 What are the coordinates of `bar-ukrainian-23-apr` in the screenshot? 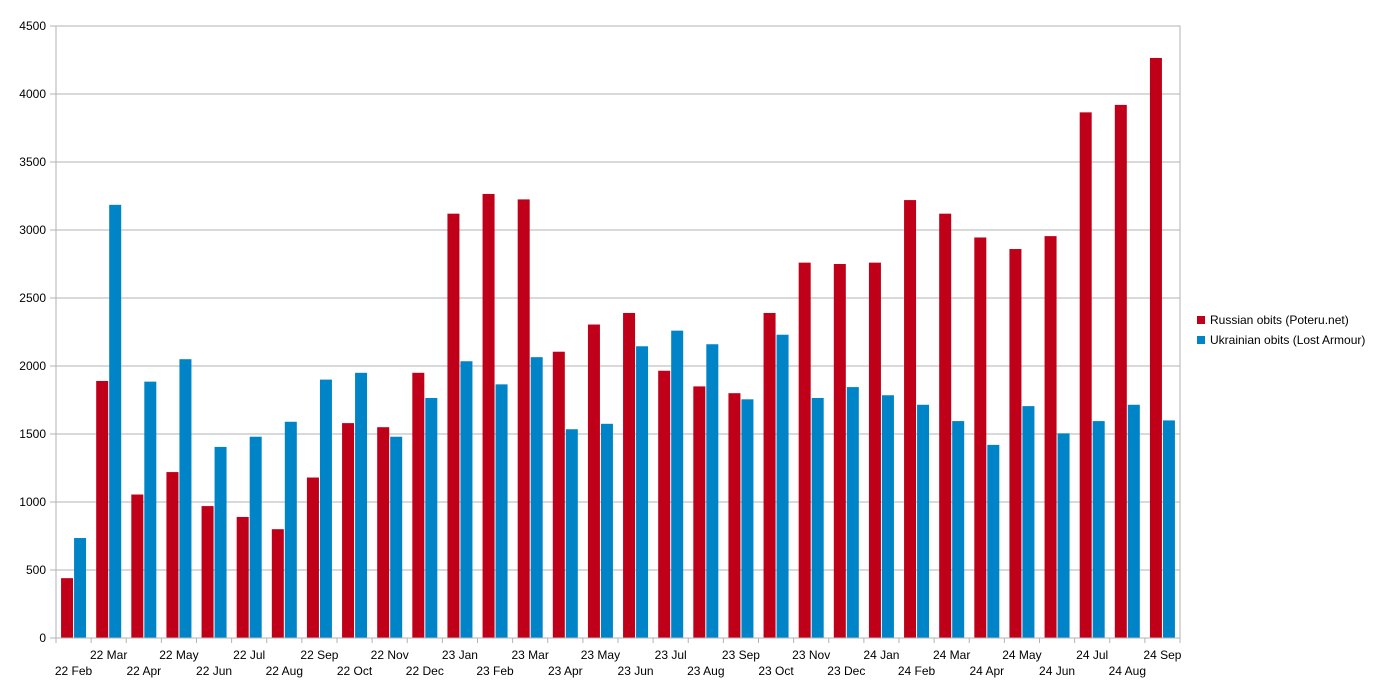 It's located at (571, 533).